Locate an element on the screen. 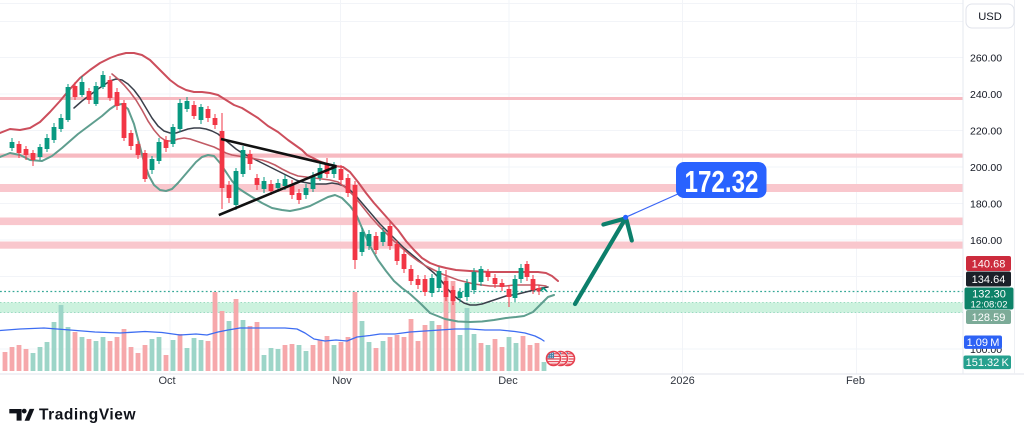 The image size is (1024, 444). svg-text: Dec is located at coordinates (508, 381).